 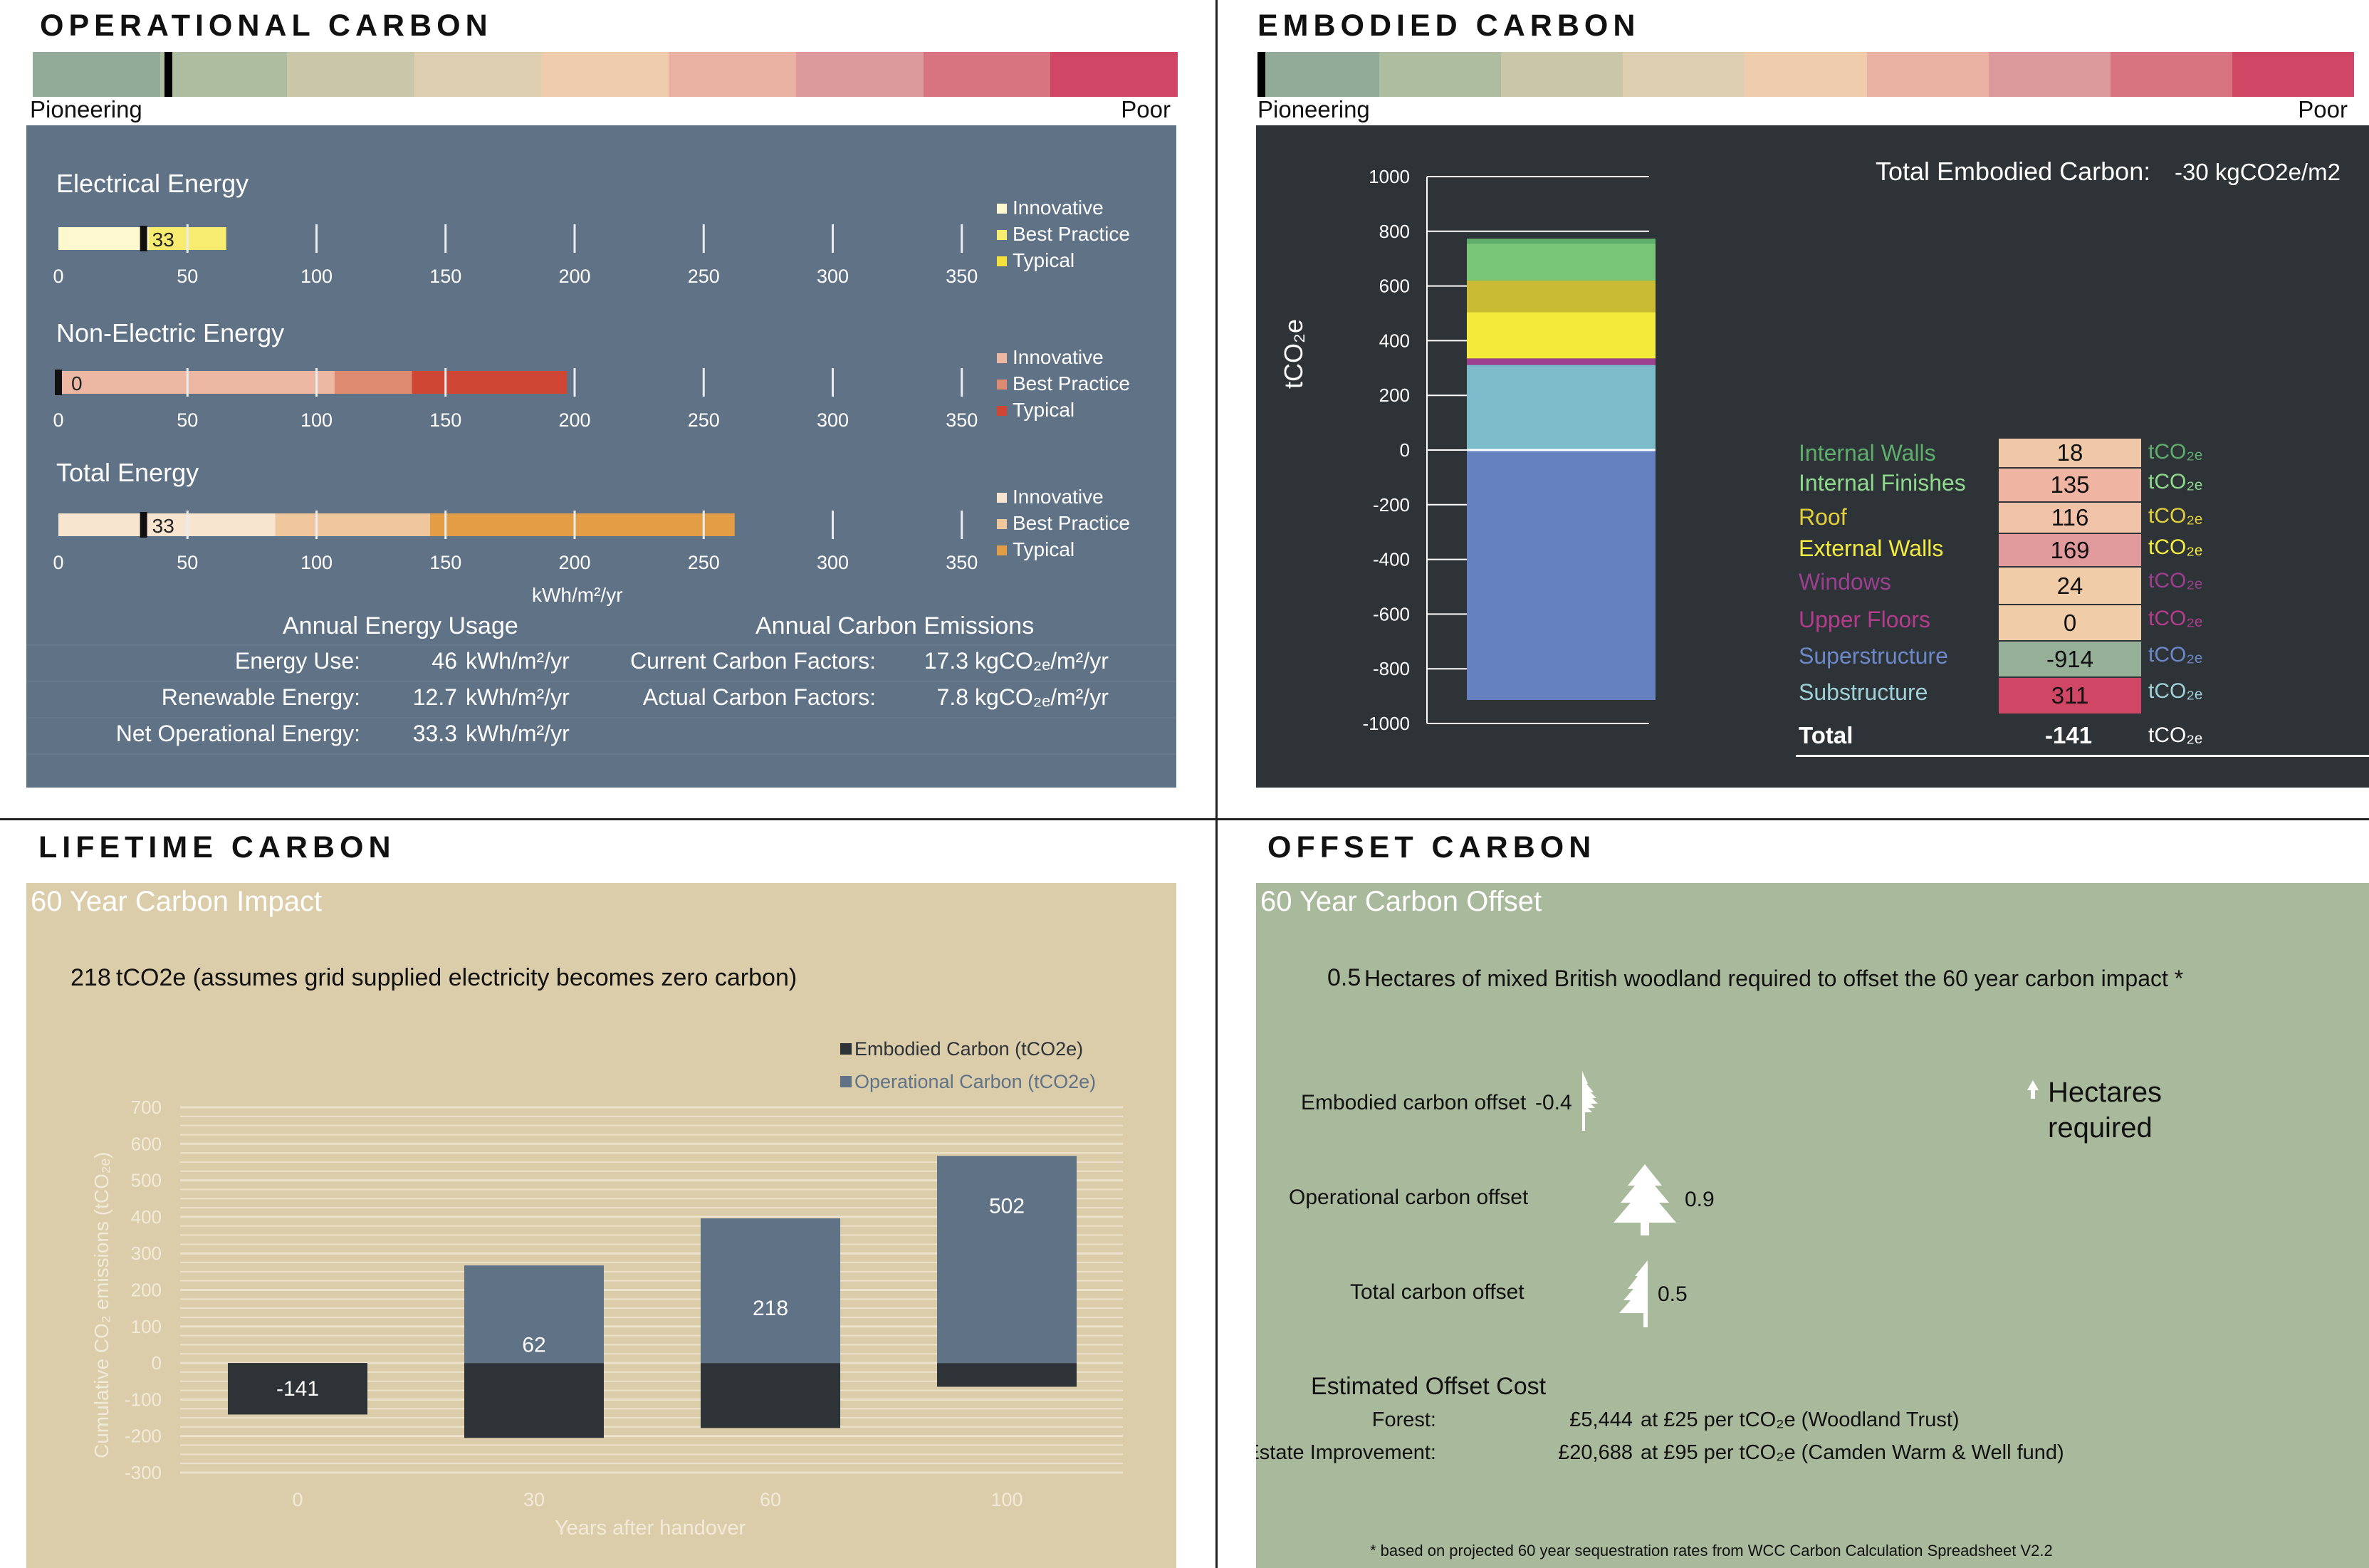 What do you see at coordinates (1344, 977) in the screenshot?
I see `hectares-value: 0.5` at bounding box center [1344, 977].